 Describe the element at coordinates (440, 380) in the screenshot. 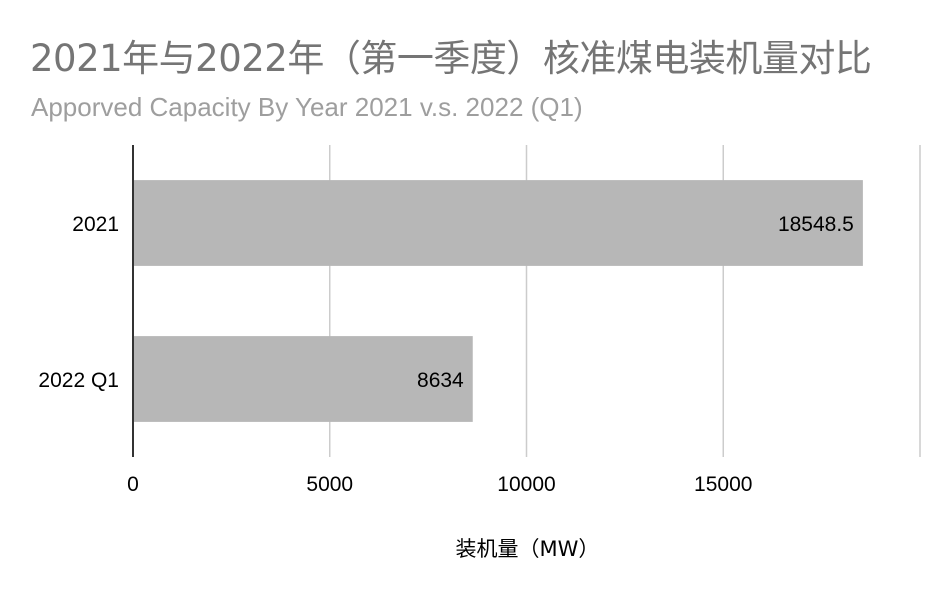

I see `data-label-1: 8634` at that location.